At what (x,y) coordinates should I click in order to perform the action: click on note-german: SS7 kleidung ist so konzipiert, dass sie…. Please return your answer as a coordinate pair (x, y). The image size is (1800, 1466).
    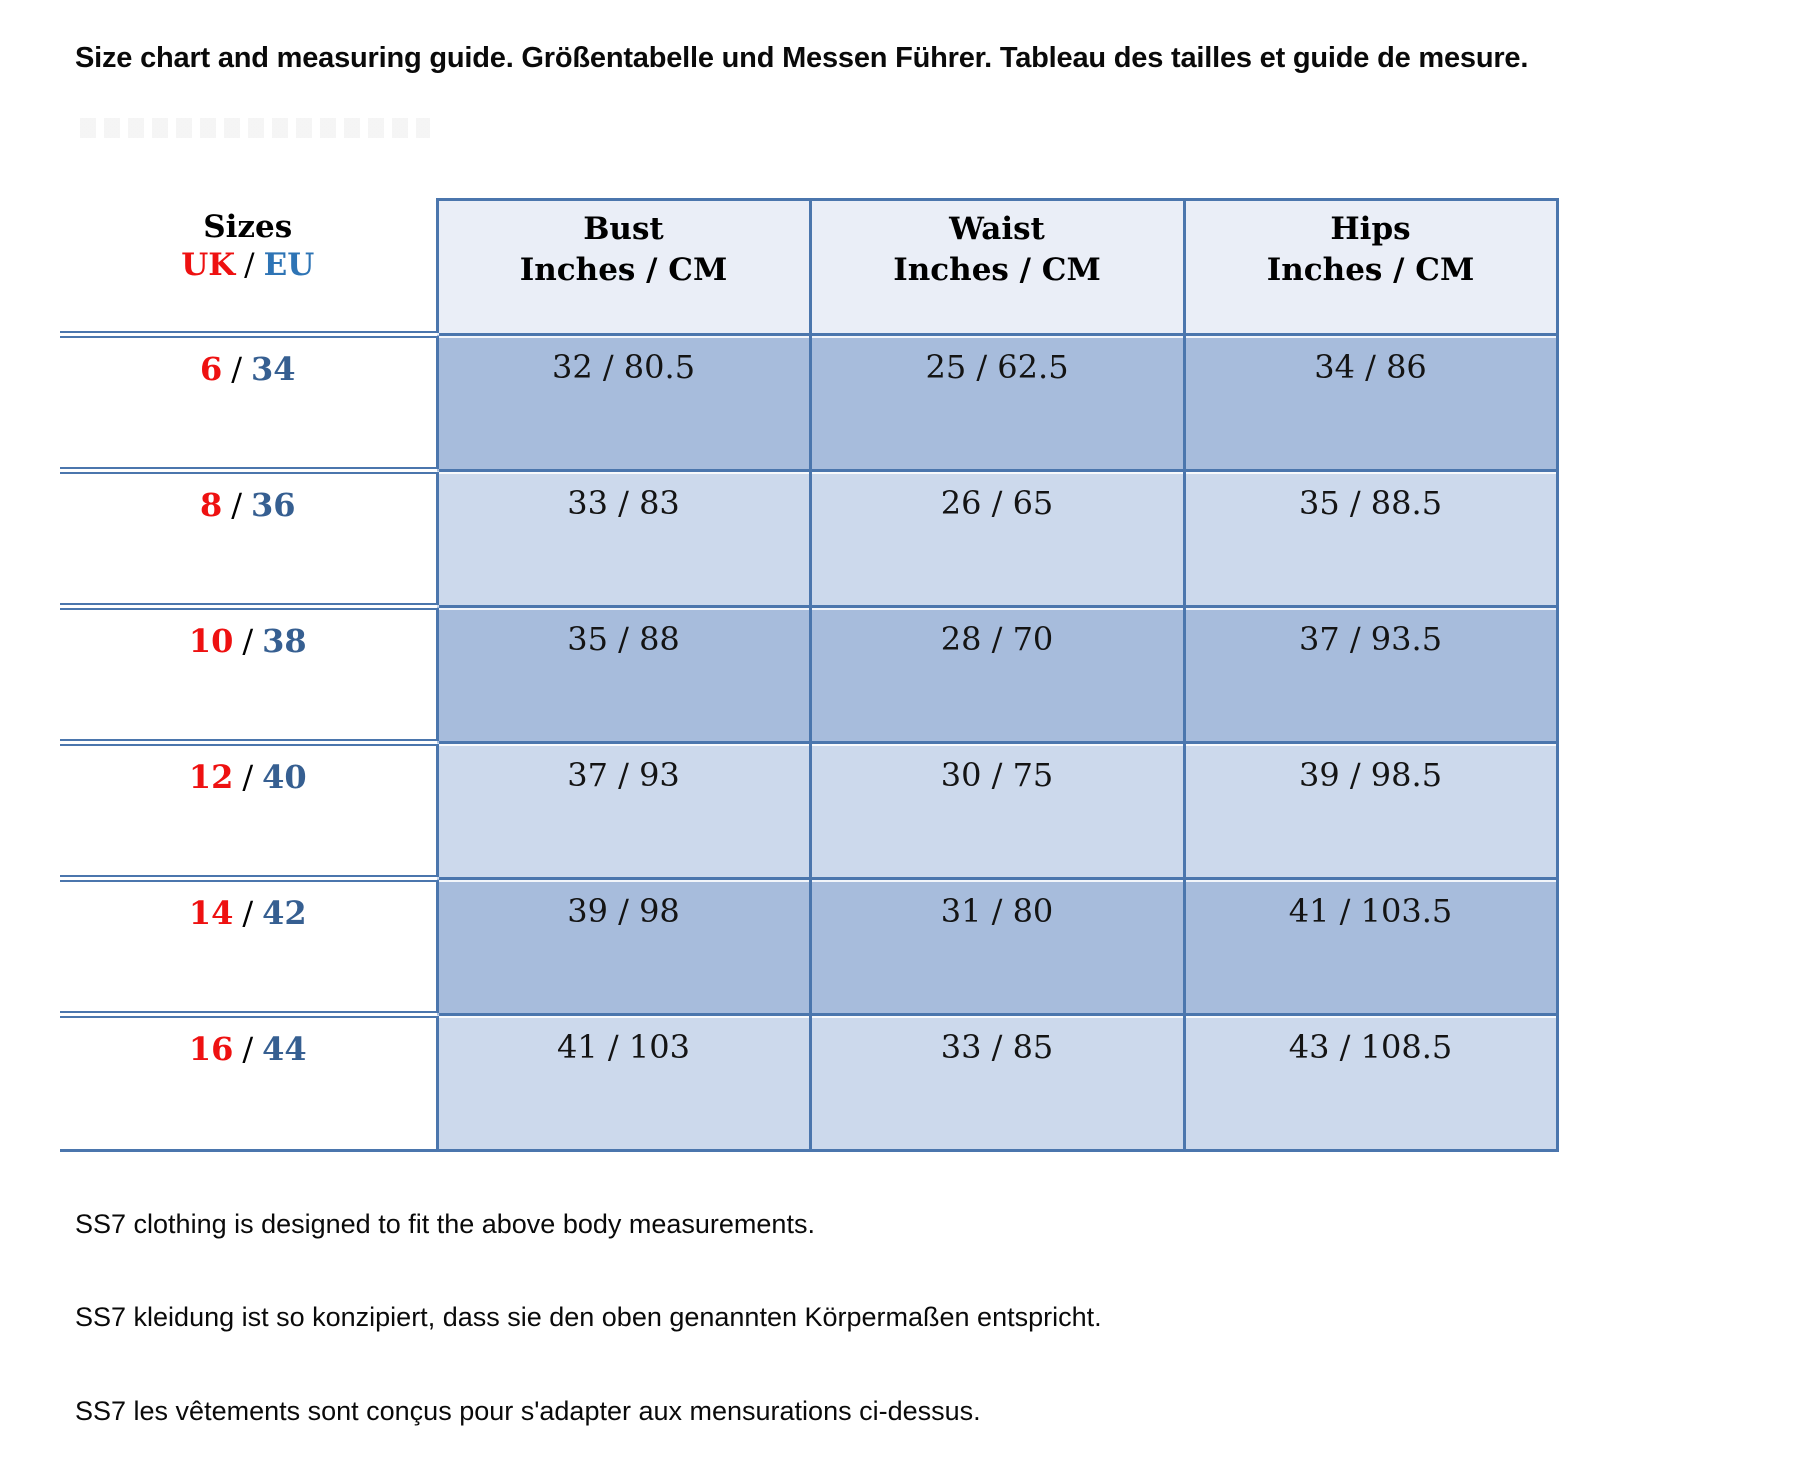
    Looking at the image, I should click on (588, 1317).